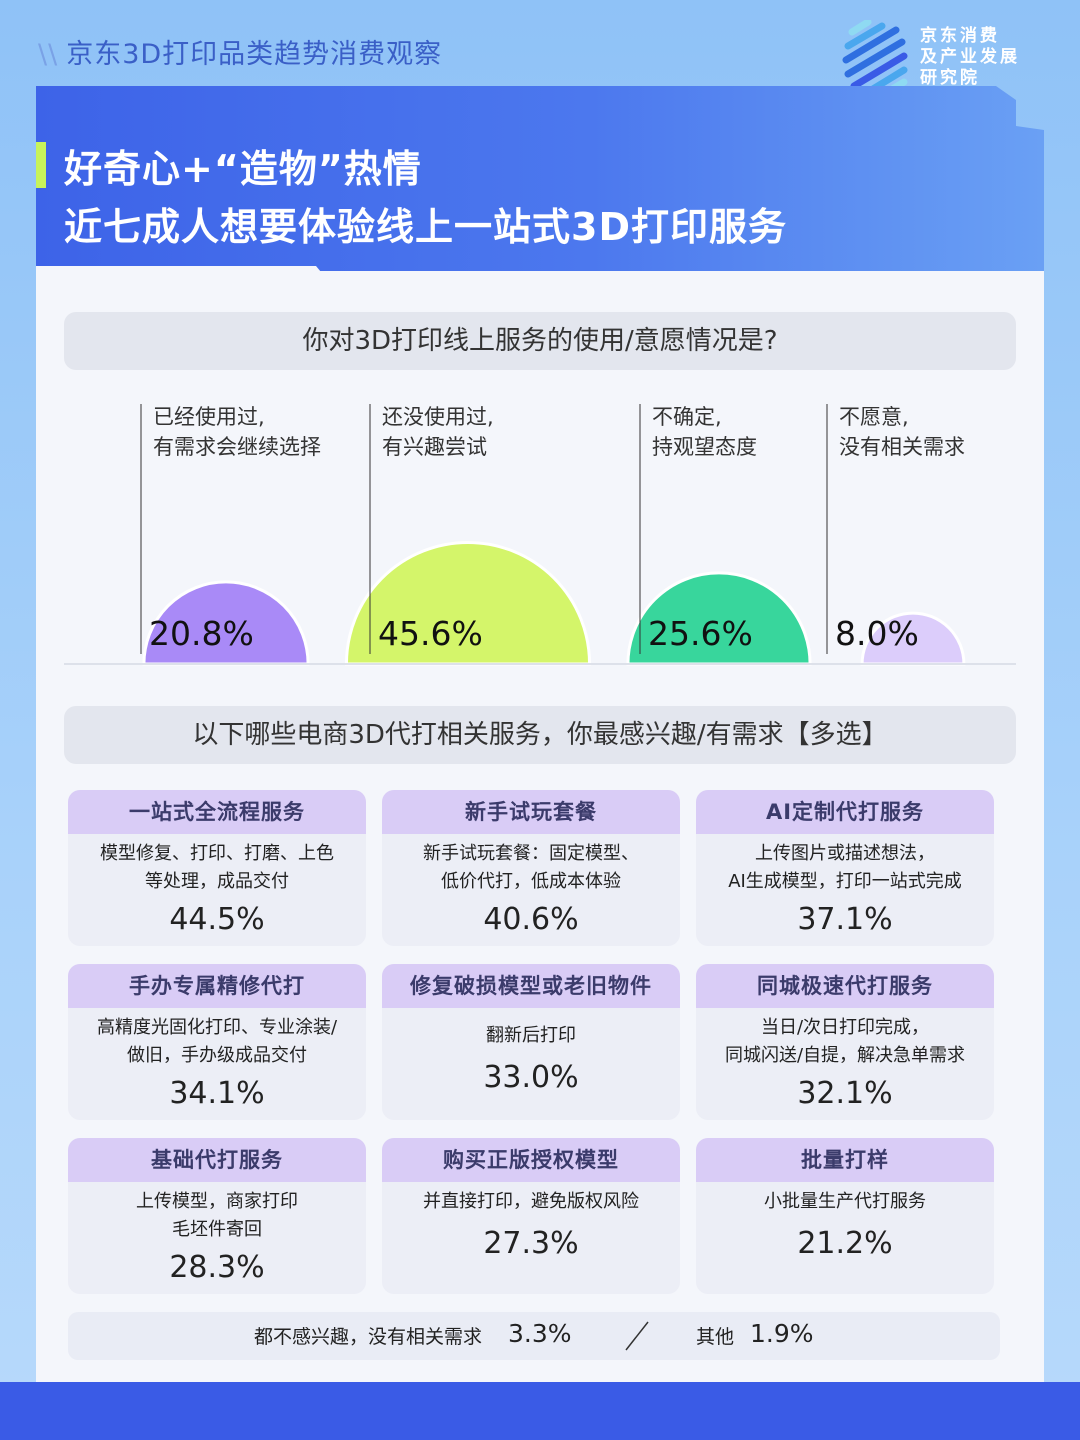 This screenshot has height=1440, width=1080. I want to click on bubble-label-line-2: 有需求会继续选择, so click(237, 447).